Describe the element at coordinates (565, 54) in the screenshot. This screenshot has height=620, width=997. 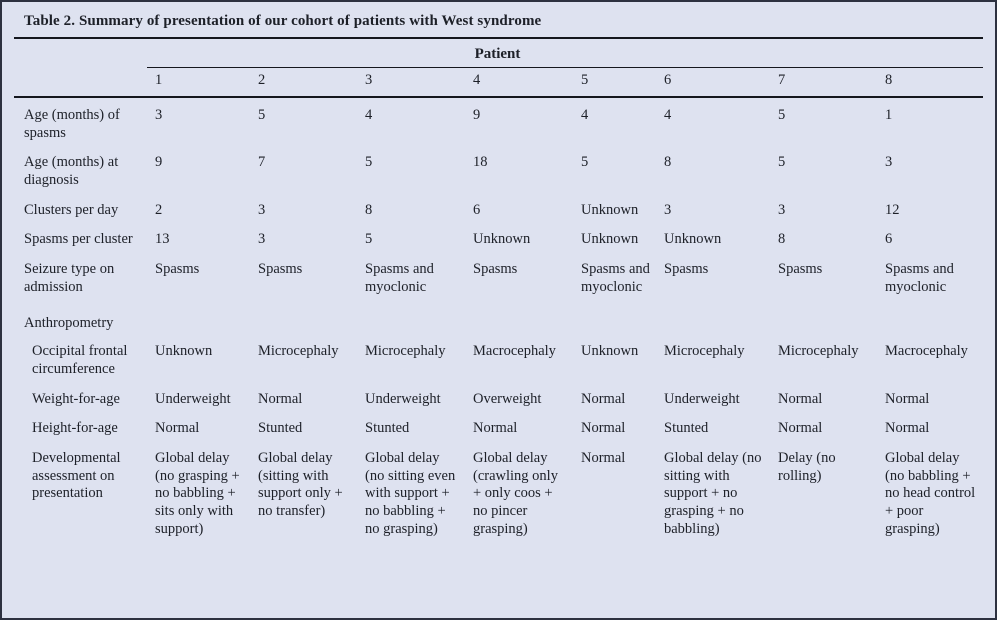
I see `patient-group-header: Patient` at that location.